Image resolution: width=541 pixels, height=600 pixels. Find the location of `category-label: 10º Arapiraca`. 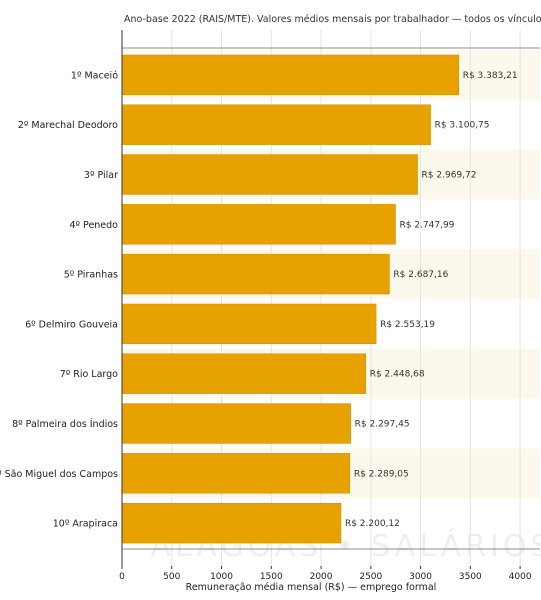

category-label: 10º Arapiraca is located at coordinates (85, 524).